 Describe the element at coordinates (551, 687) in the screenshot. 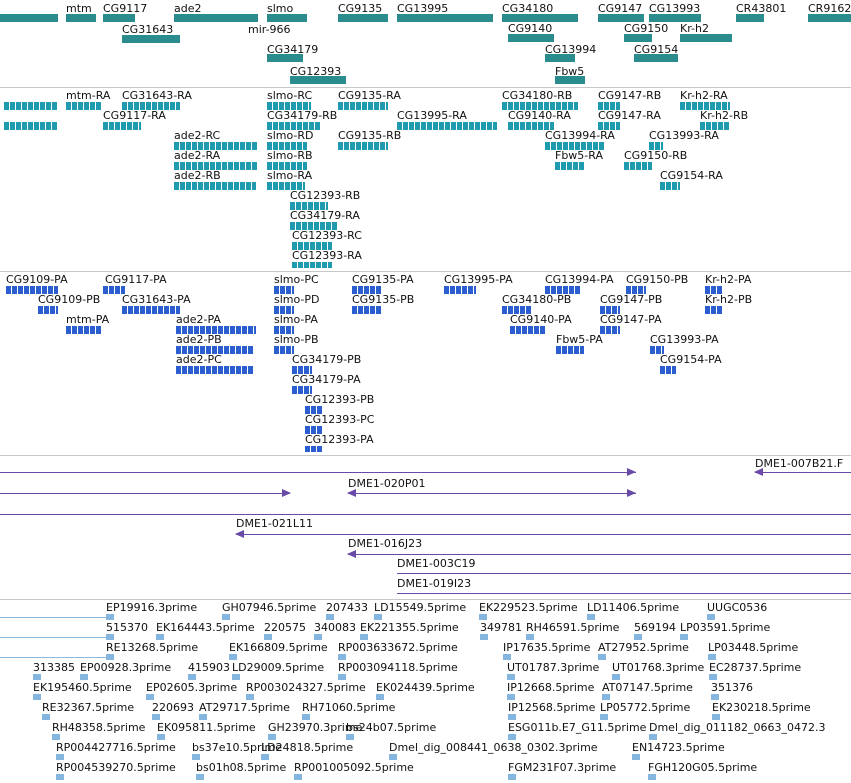

I see `est-label: IP12668.5prime` at that location.